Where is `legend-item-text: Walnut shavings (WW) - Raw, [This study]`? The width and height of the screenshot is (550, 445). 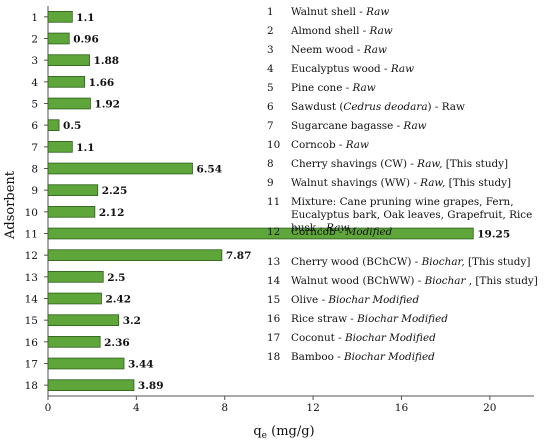 legend-item-text: Walnut shavings (WW) - Raw, [This study] is located at coordinates (401, 183).